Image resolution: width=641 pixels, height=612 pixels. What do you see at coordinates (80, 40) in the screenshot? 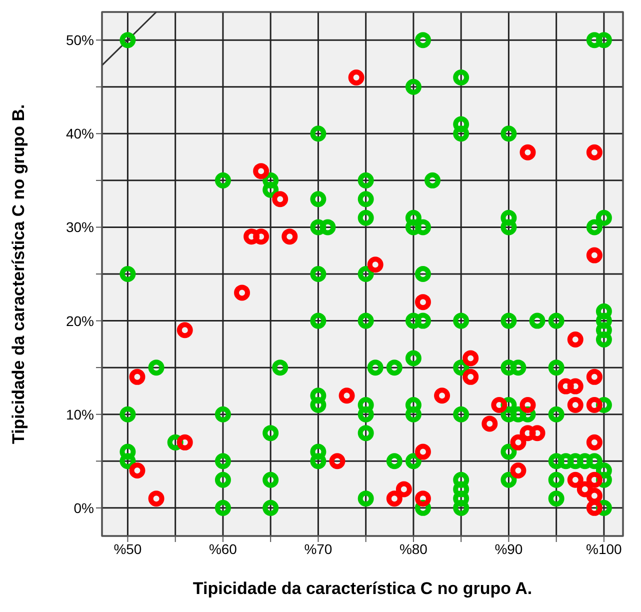
I see `y-tick-label: 50%` at bounding box center [80, 40].